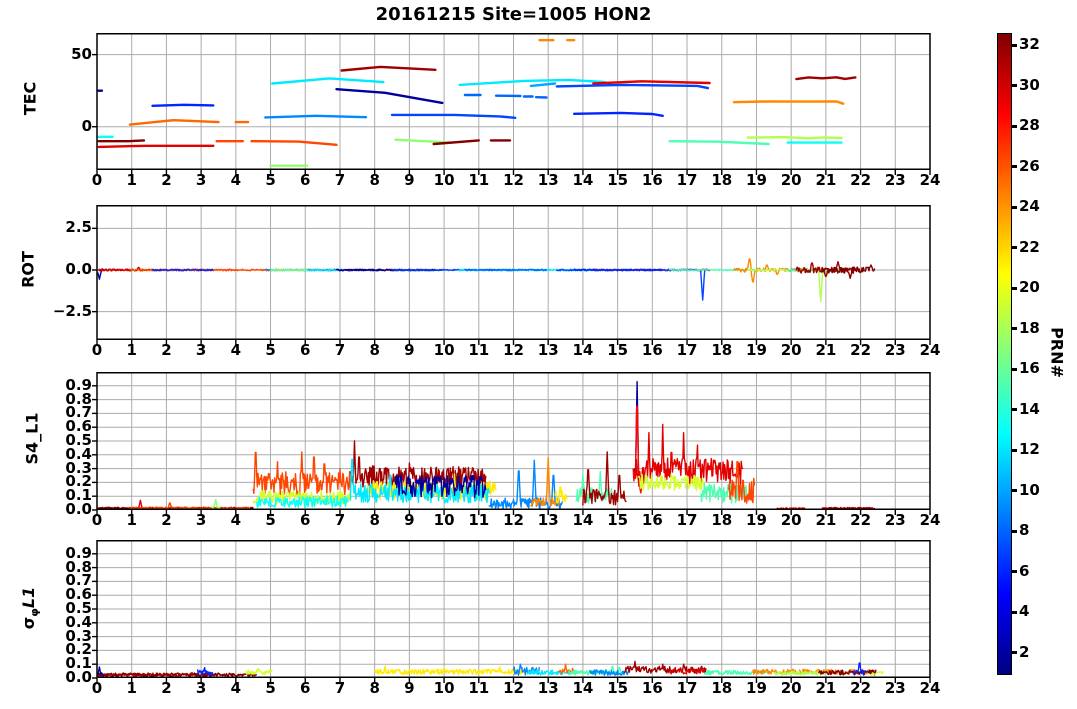 The image size is (1077, 709). Describe the element at coordinates (1029, 489) in the screenshot. I see `colorbar-tick-label: 10` at that location.